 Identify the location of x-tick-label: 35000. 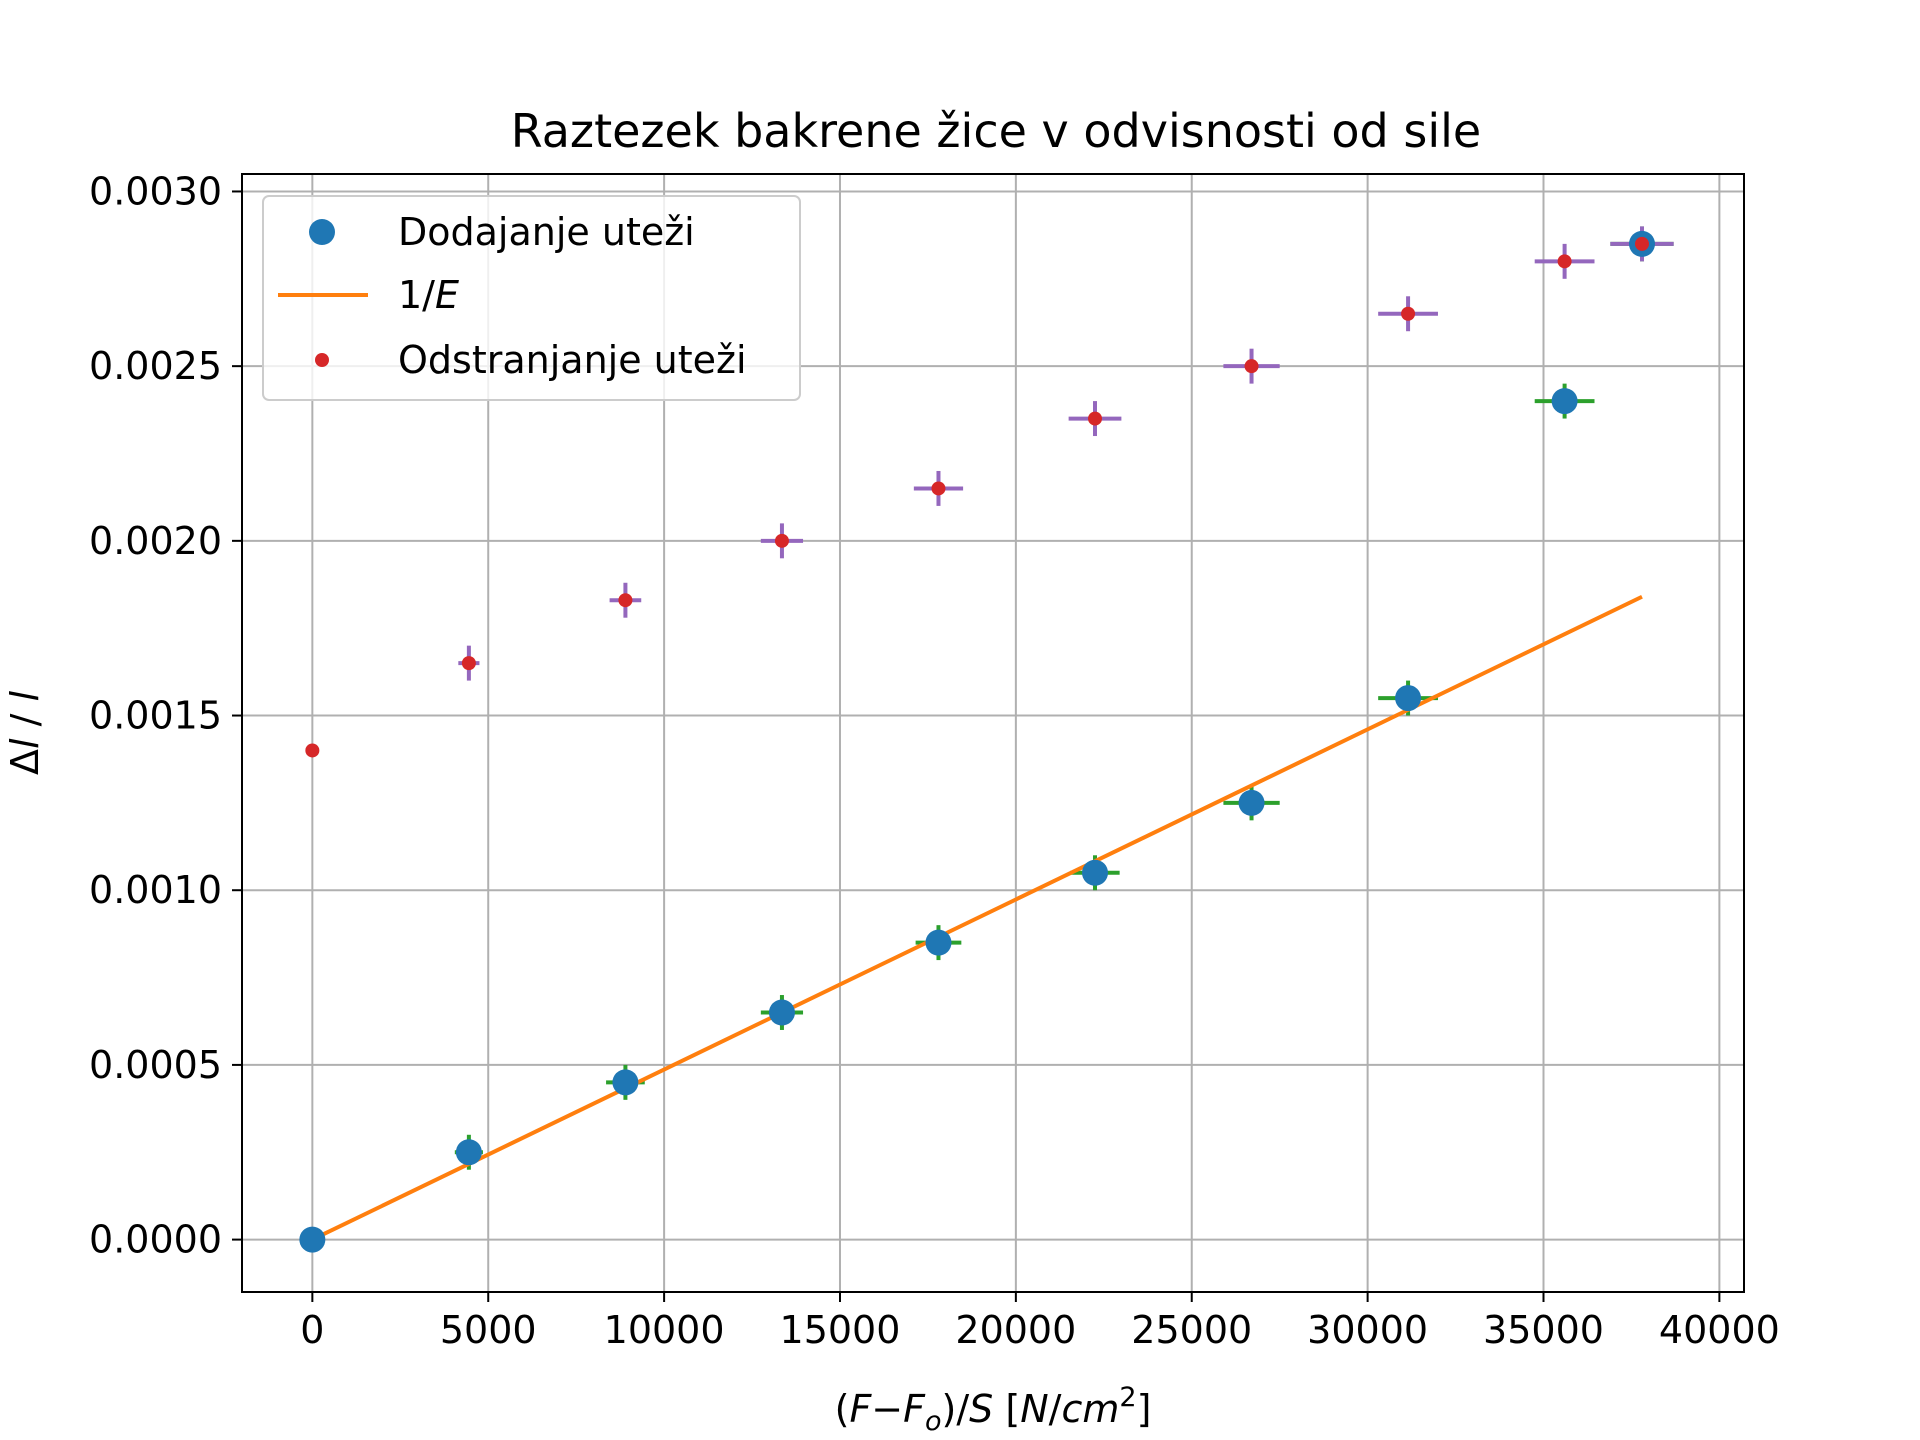
(1543, 1330).